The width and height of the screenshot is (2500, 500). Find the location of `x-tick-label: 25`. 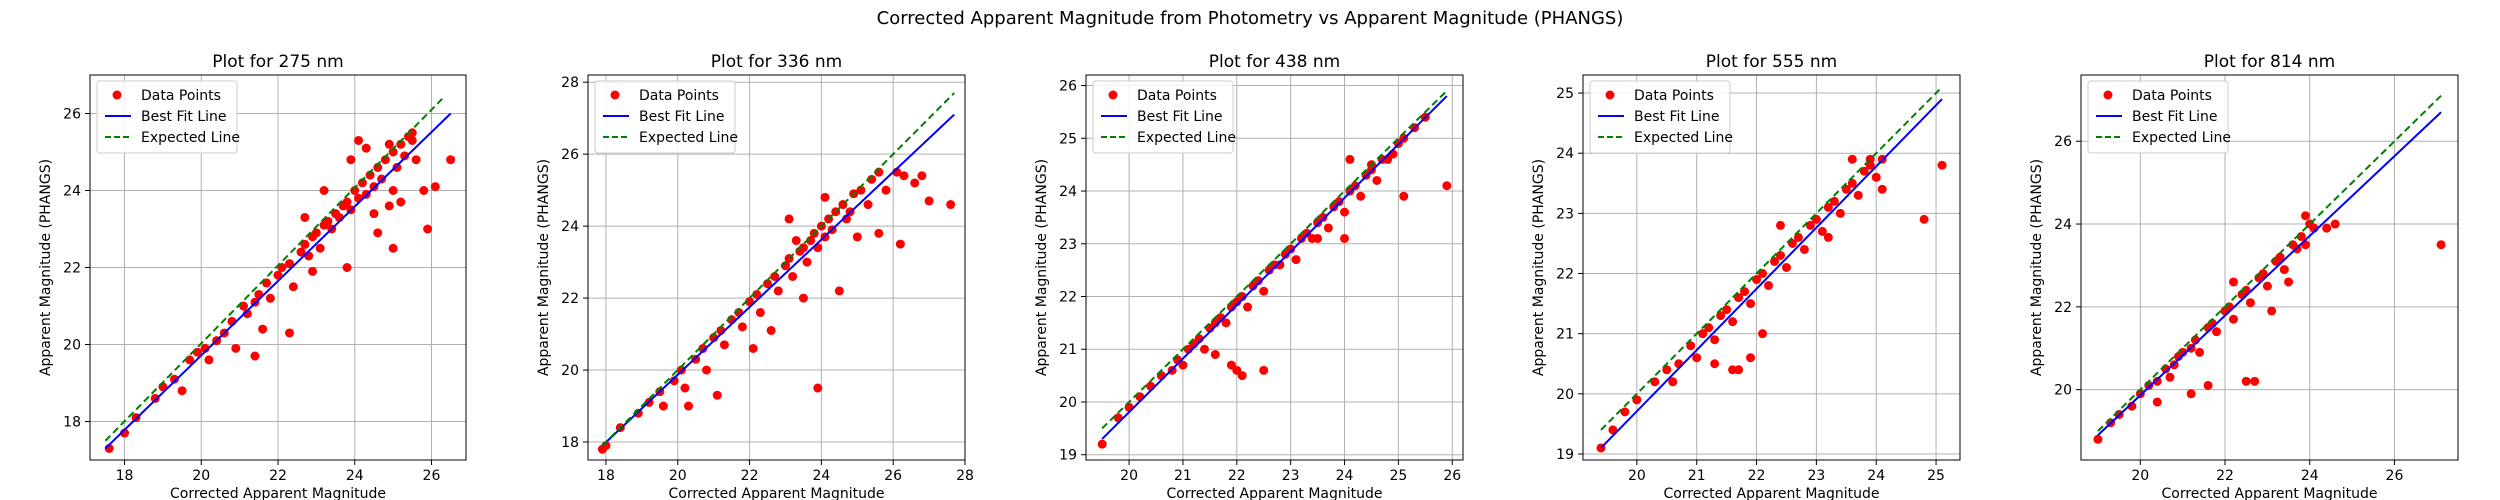

x-tick-label: 25 is located at coordinates (1398, 476).